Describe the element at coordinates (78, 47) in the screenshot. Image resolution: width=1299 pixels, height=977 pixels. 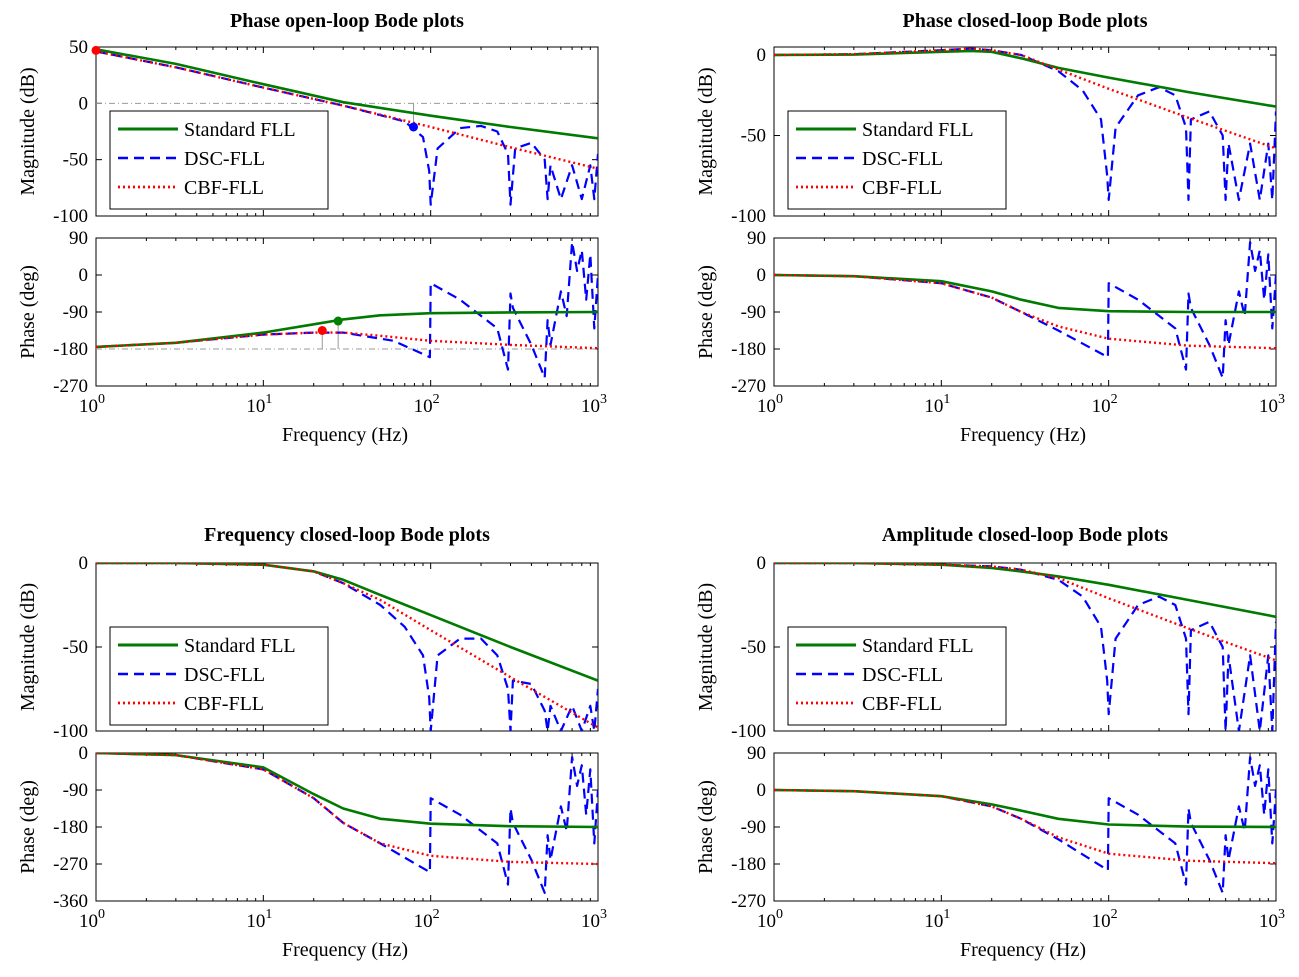
I see `y-tick-label: 50` at that location.